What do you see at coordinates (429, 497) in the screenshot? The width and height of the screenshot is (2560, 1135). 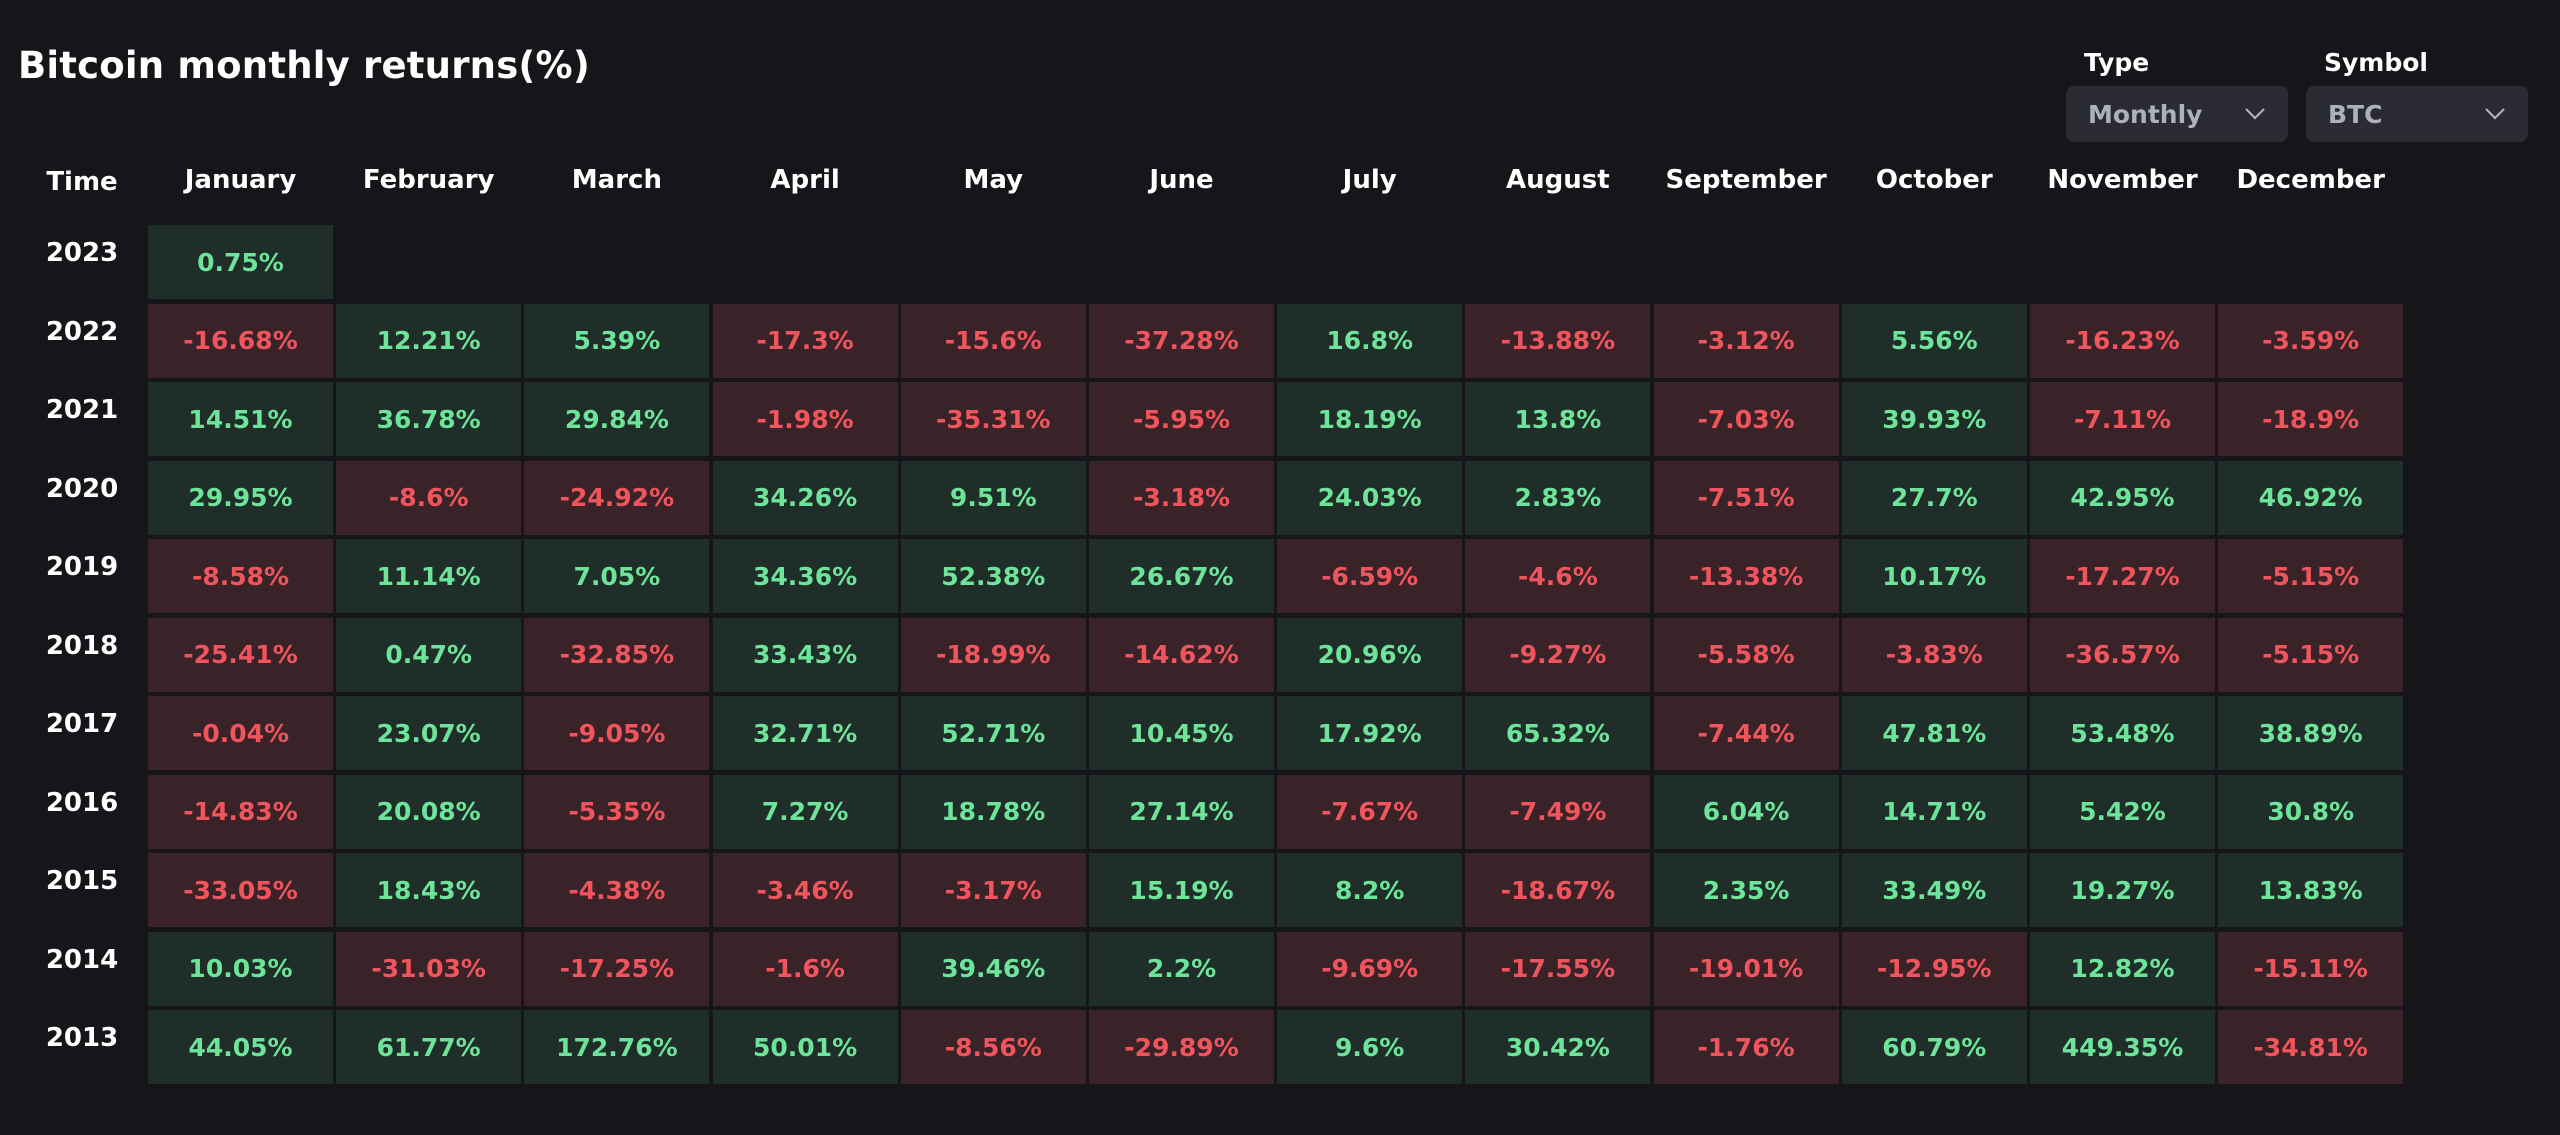 I see `return-cell-2020-february: -8.6%` at bounding box center [429, 497].